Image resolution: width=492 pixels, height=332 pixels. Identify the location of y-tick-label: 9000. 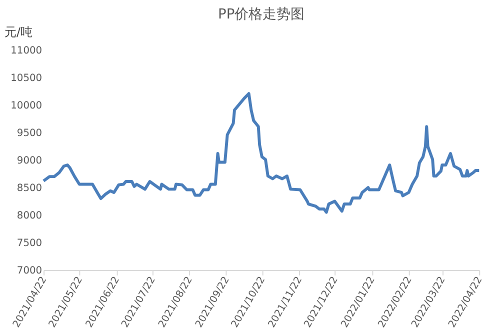
(29, 161).